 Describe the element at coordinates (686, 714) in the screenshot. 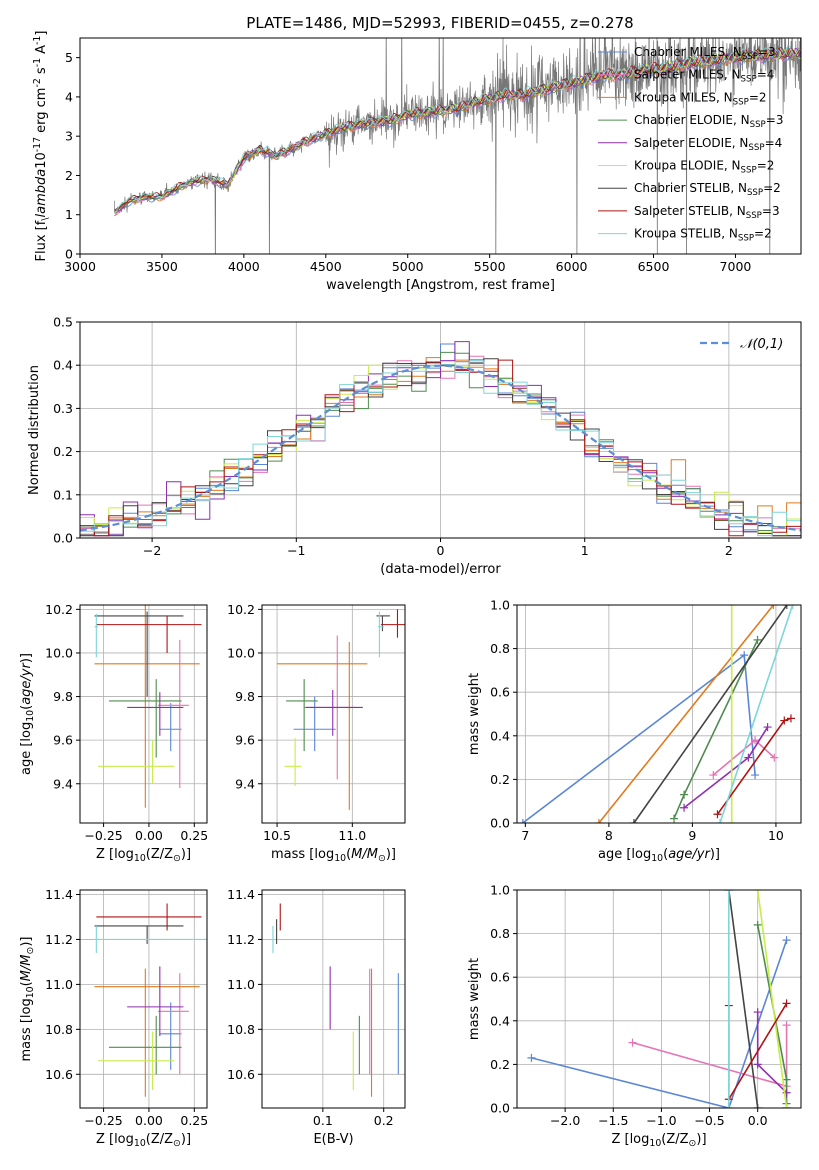

I see `weight-line` at that location.